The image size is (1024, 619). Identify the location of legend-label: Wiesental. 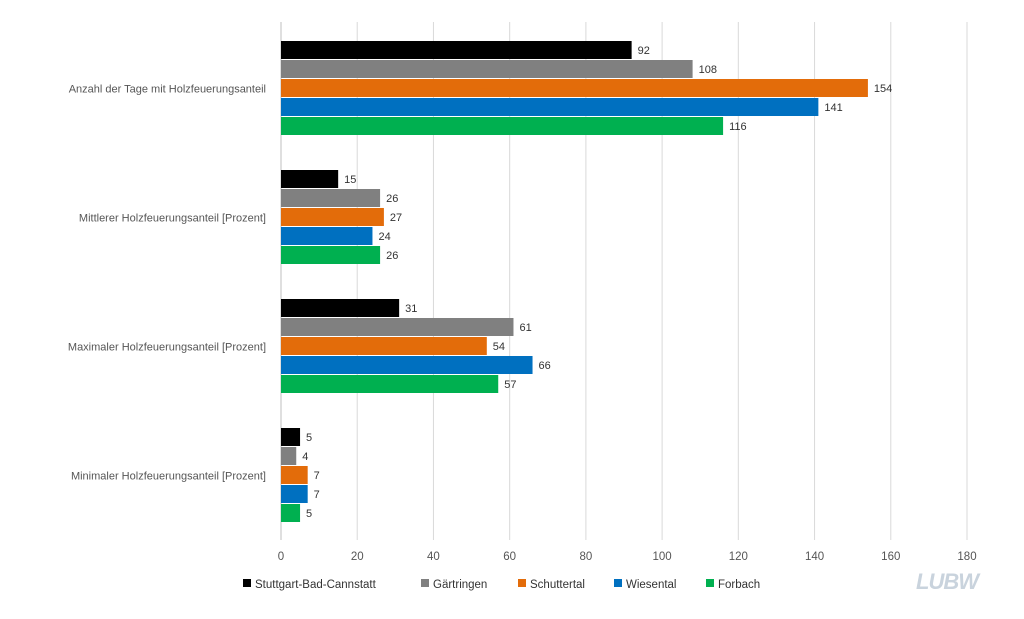
(651, 585).